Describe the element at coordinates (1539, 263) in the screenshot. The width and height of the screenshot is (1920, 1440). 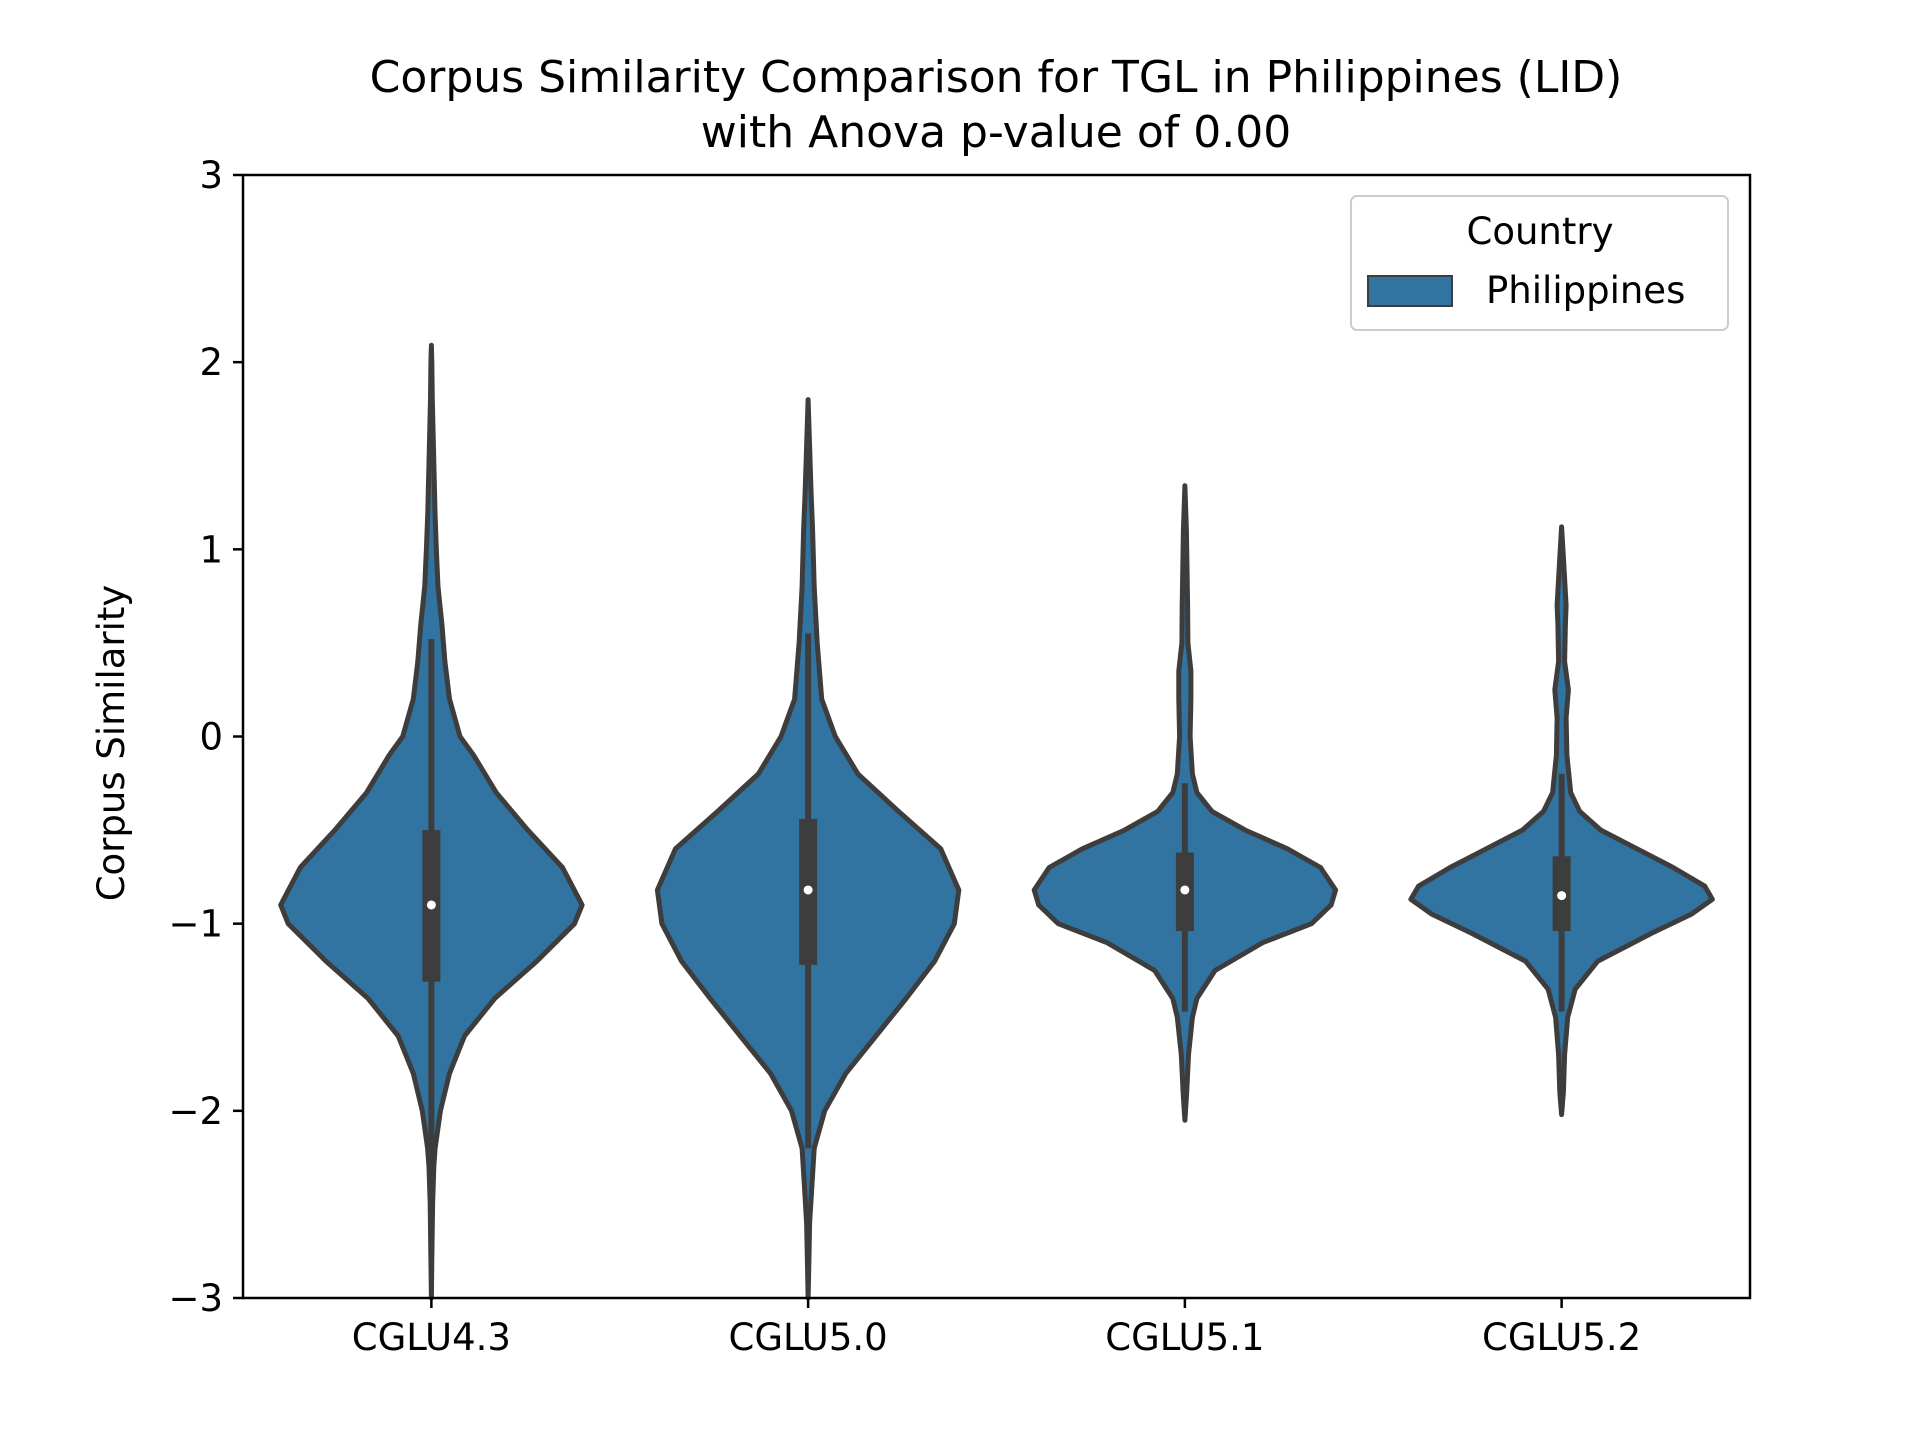
I see `legend: Country Philippines` at that location.